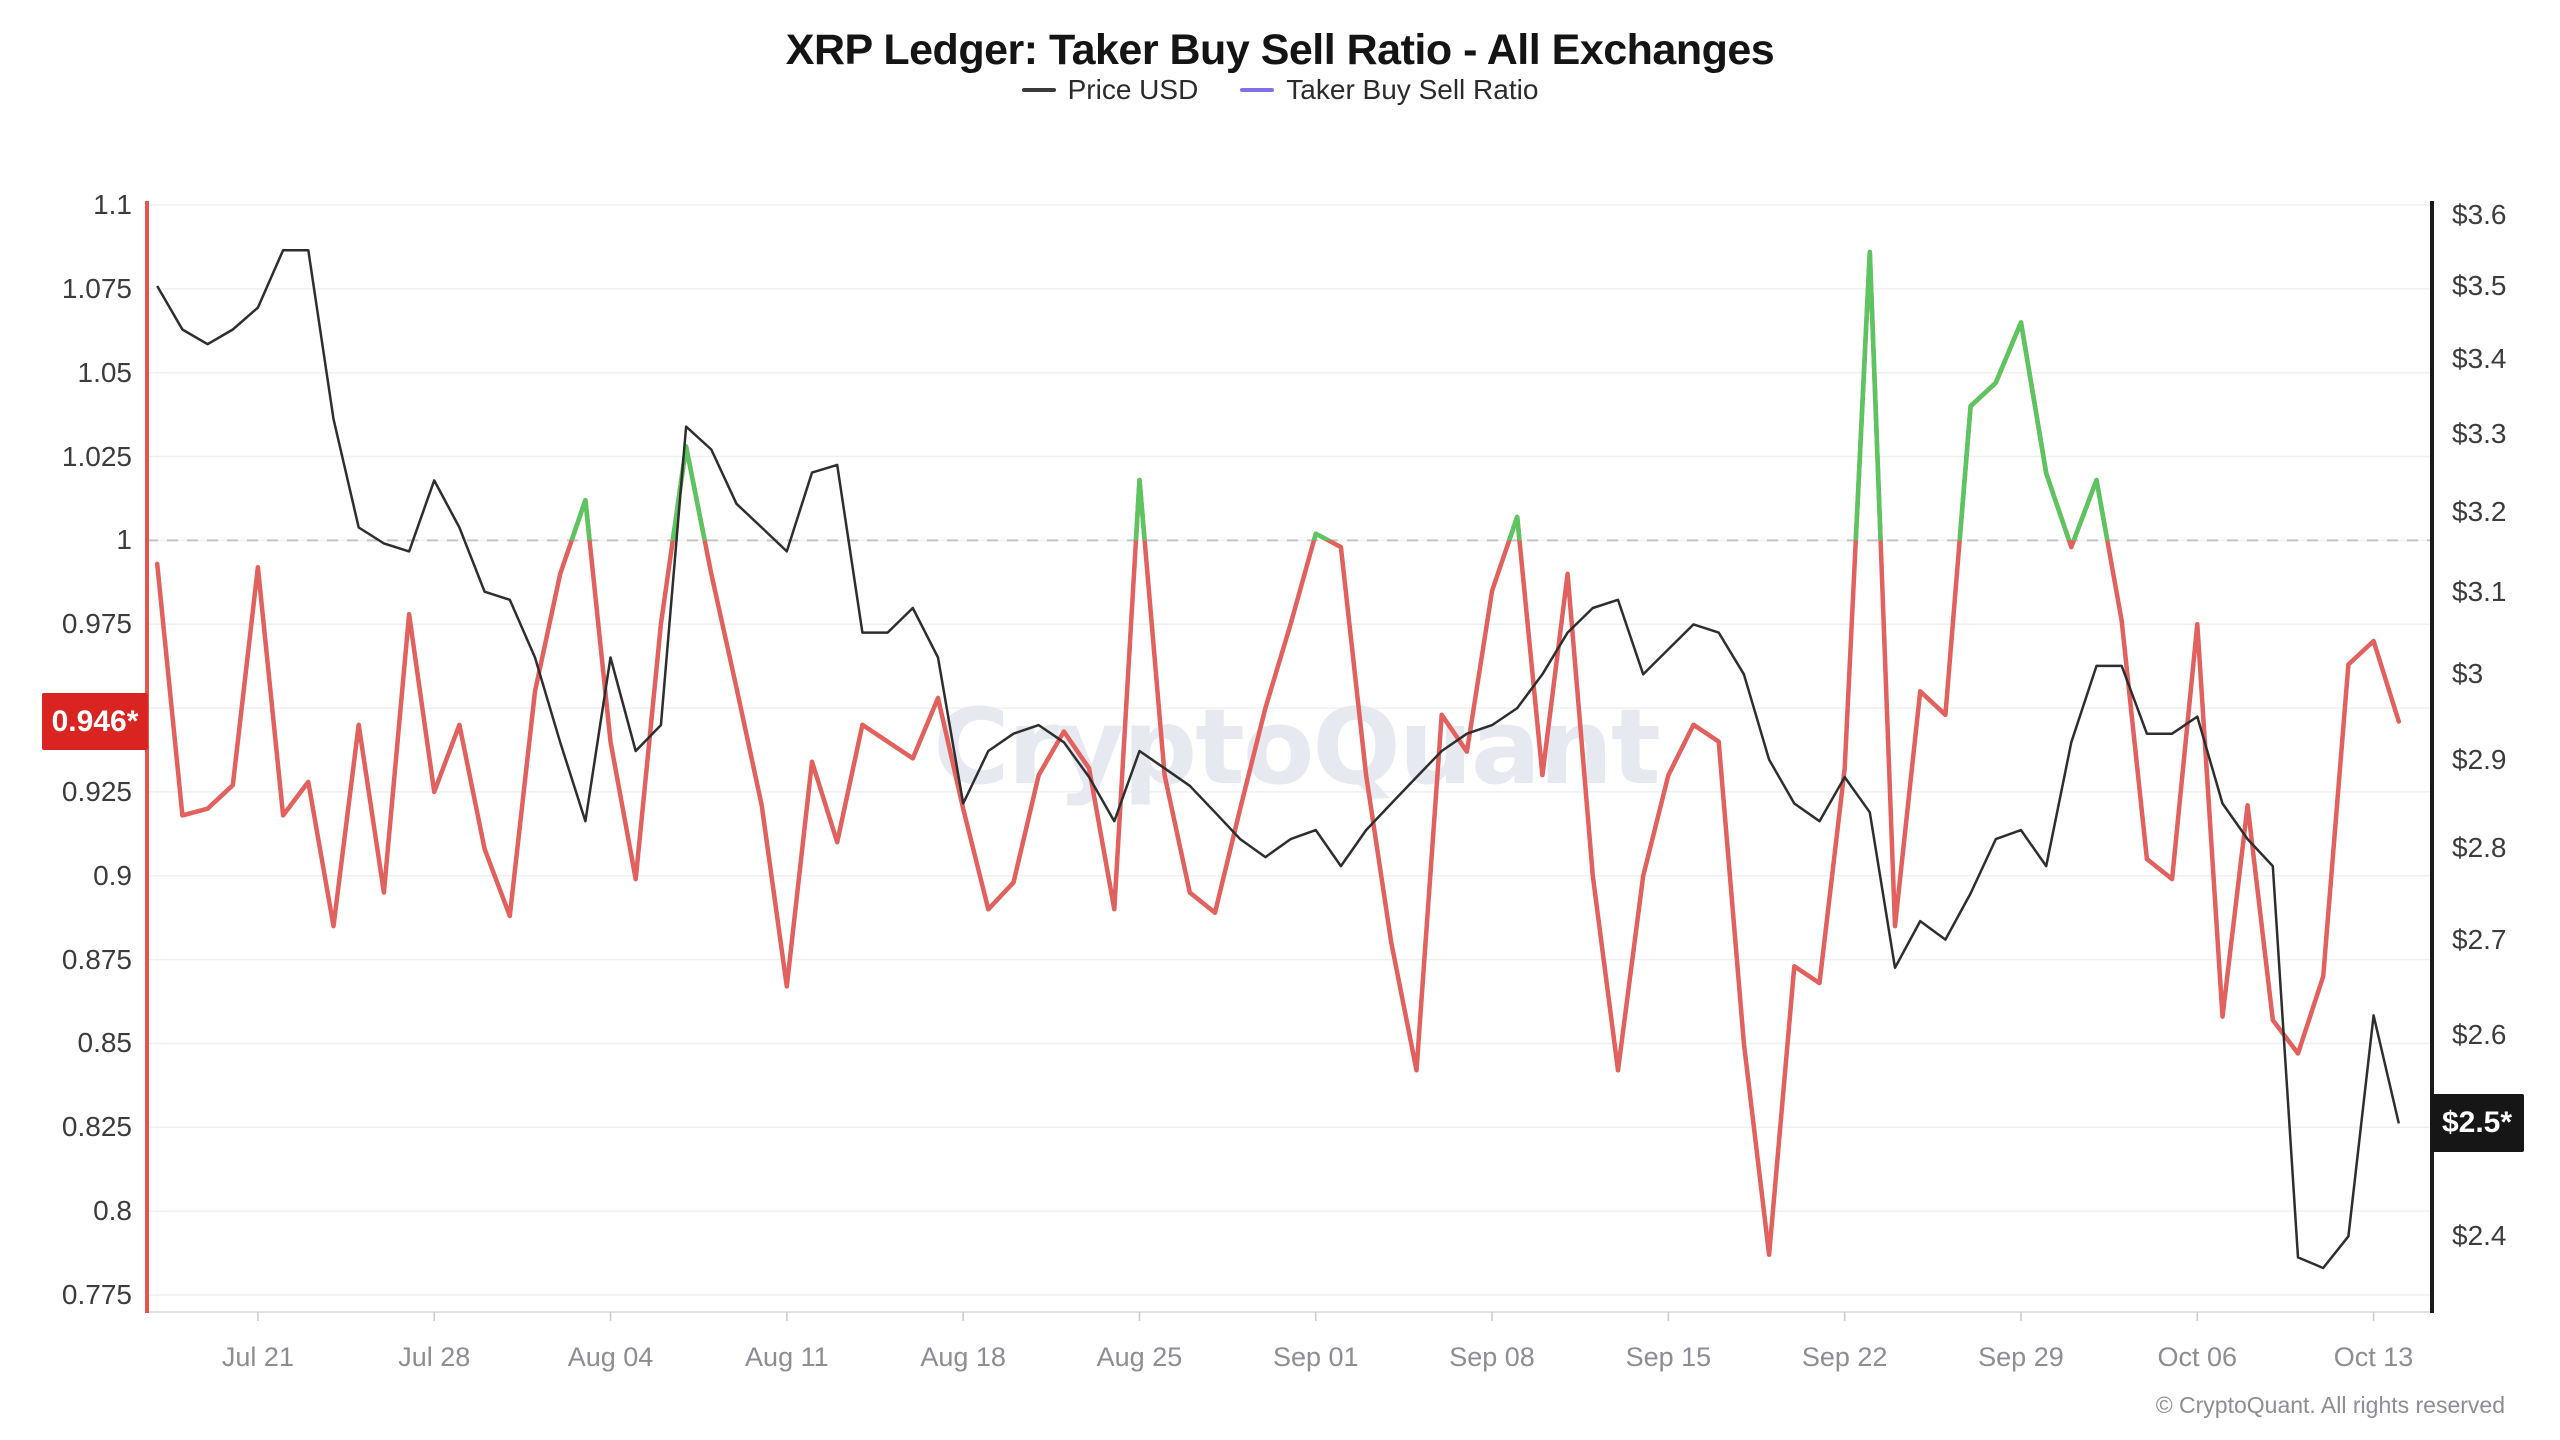  What do you see at coordinates (105, 372) in the screenshot?
I see `y-axis-left-label: 1.05` at bounding box center [105, 372].